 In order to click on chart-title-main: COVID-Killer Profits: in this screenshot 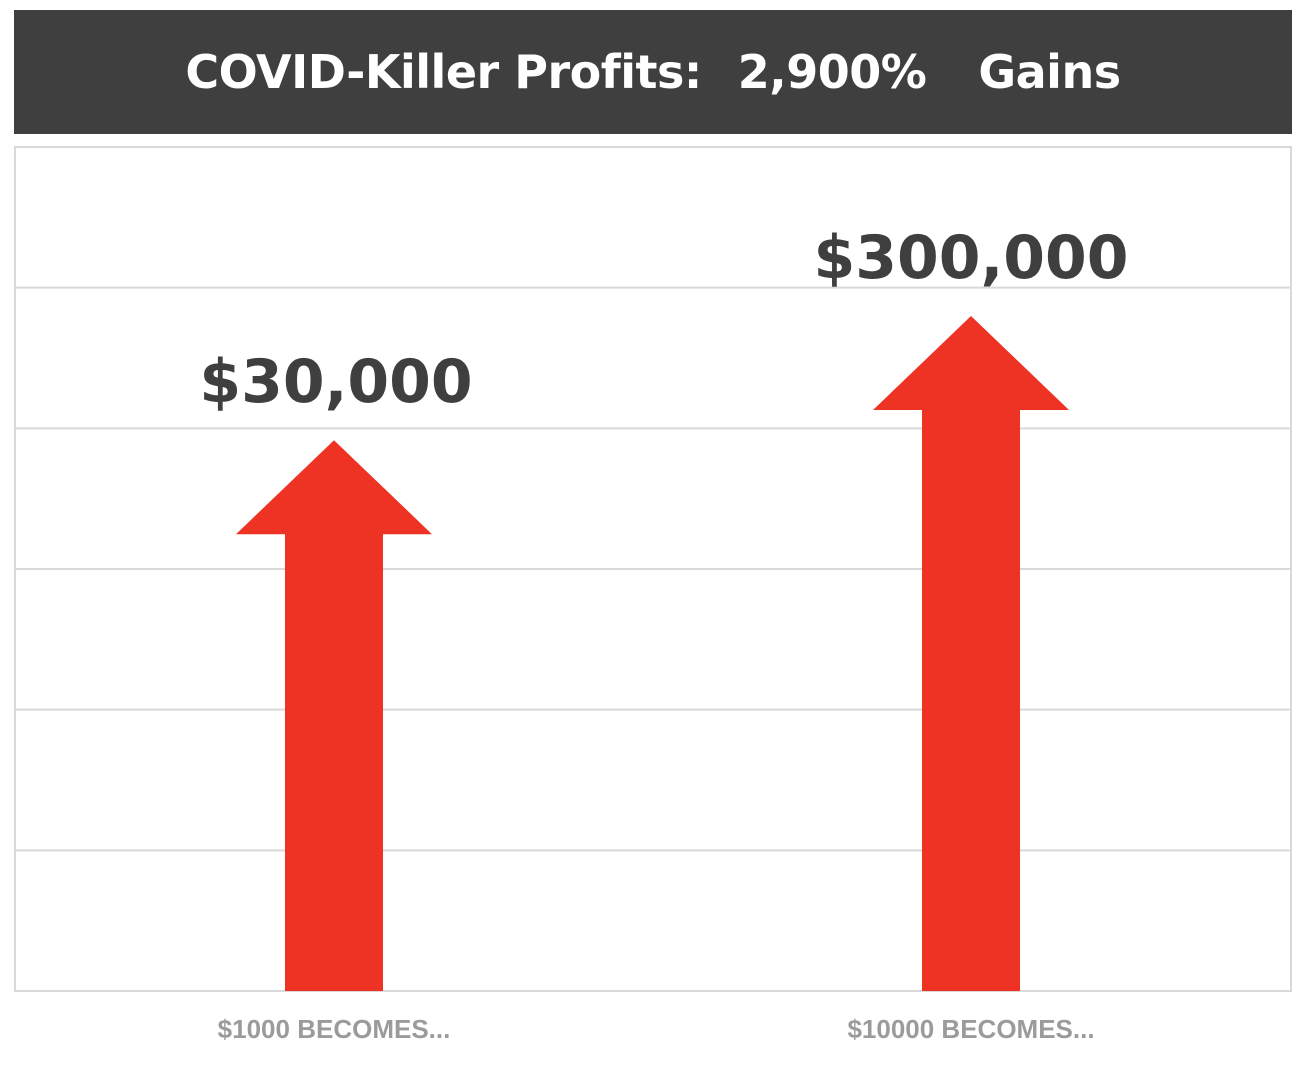, I will do `click(443, 72)`.